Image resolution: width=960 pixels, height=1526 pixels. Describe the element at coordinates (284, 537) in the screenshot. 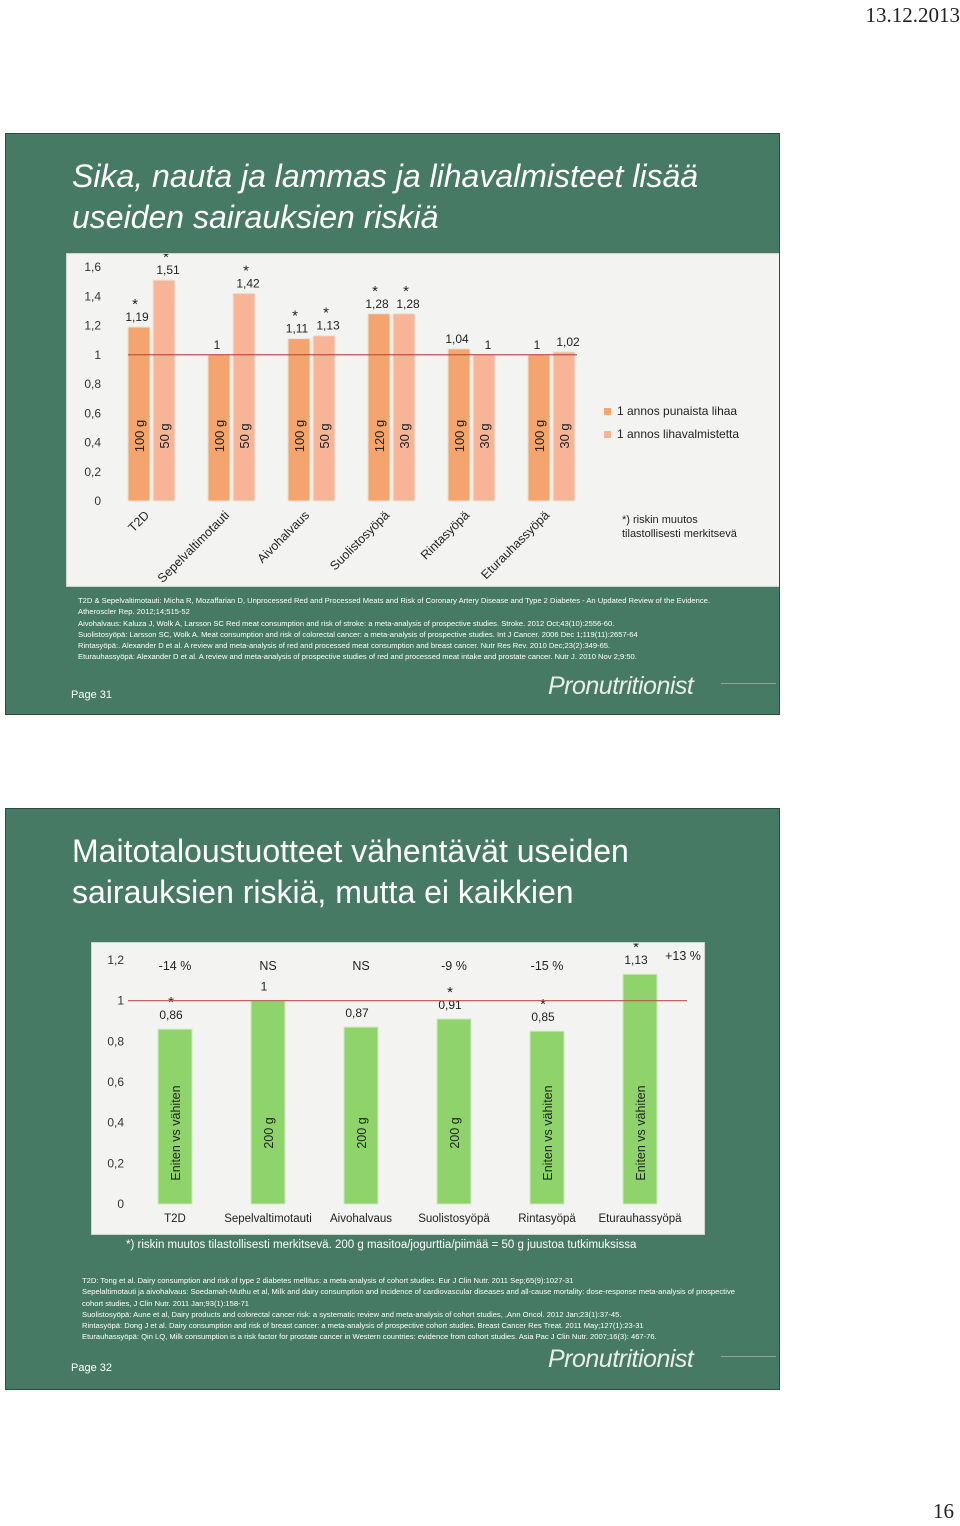

I see `x-tick-label: Aivohalvaus` at that location.